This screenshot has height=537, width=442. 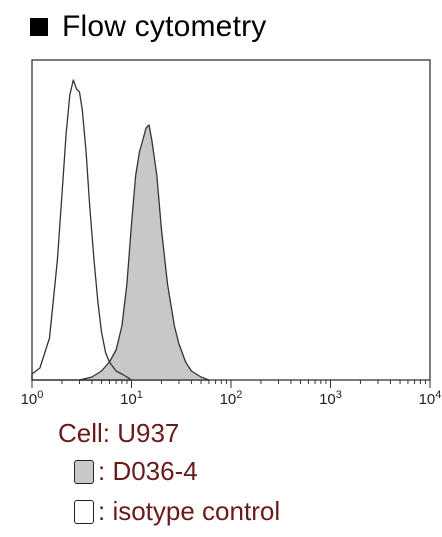 I want to click on legend-label-d036-4: : D036-4, so click(x=148, y=471).